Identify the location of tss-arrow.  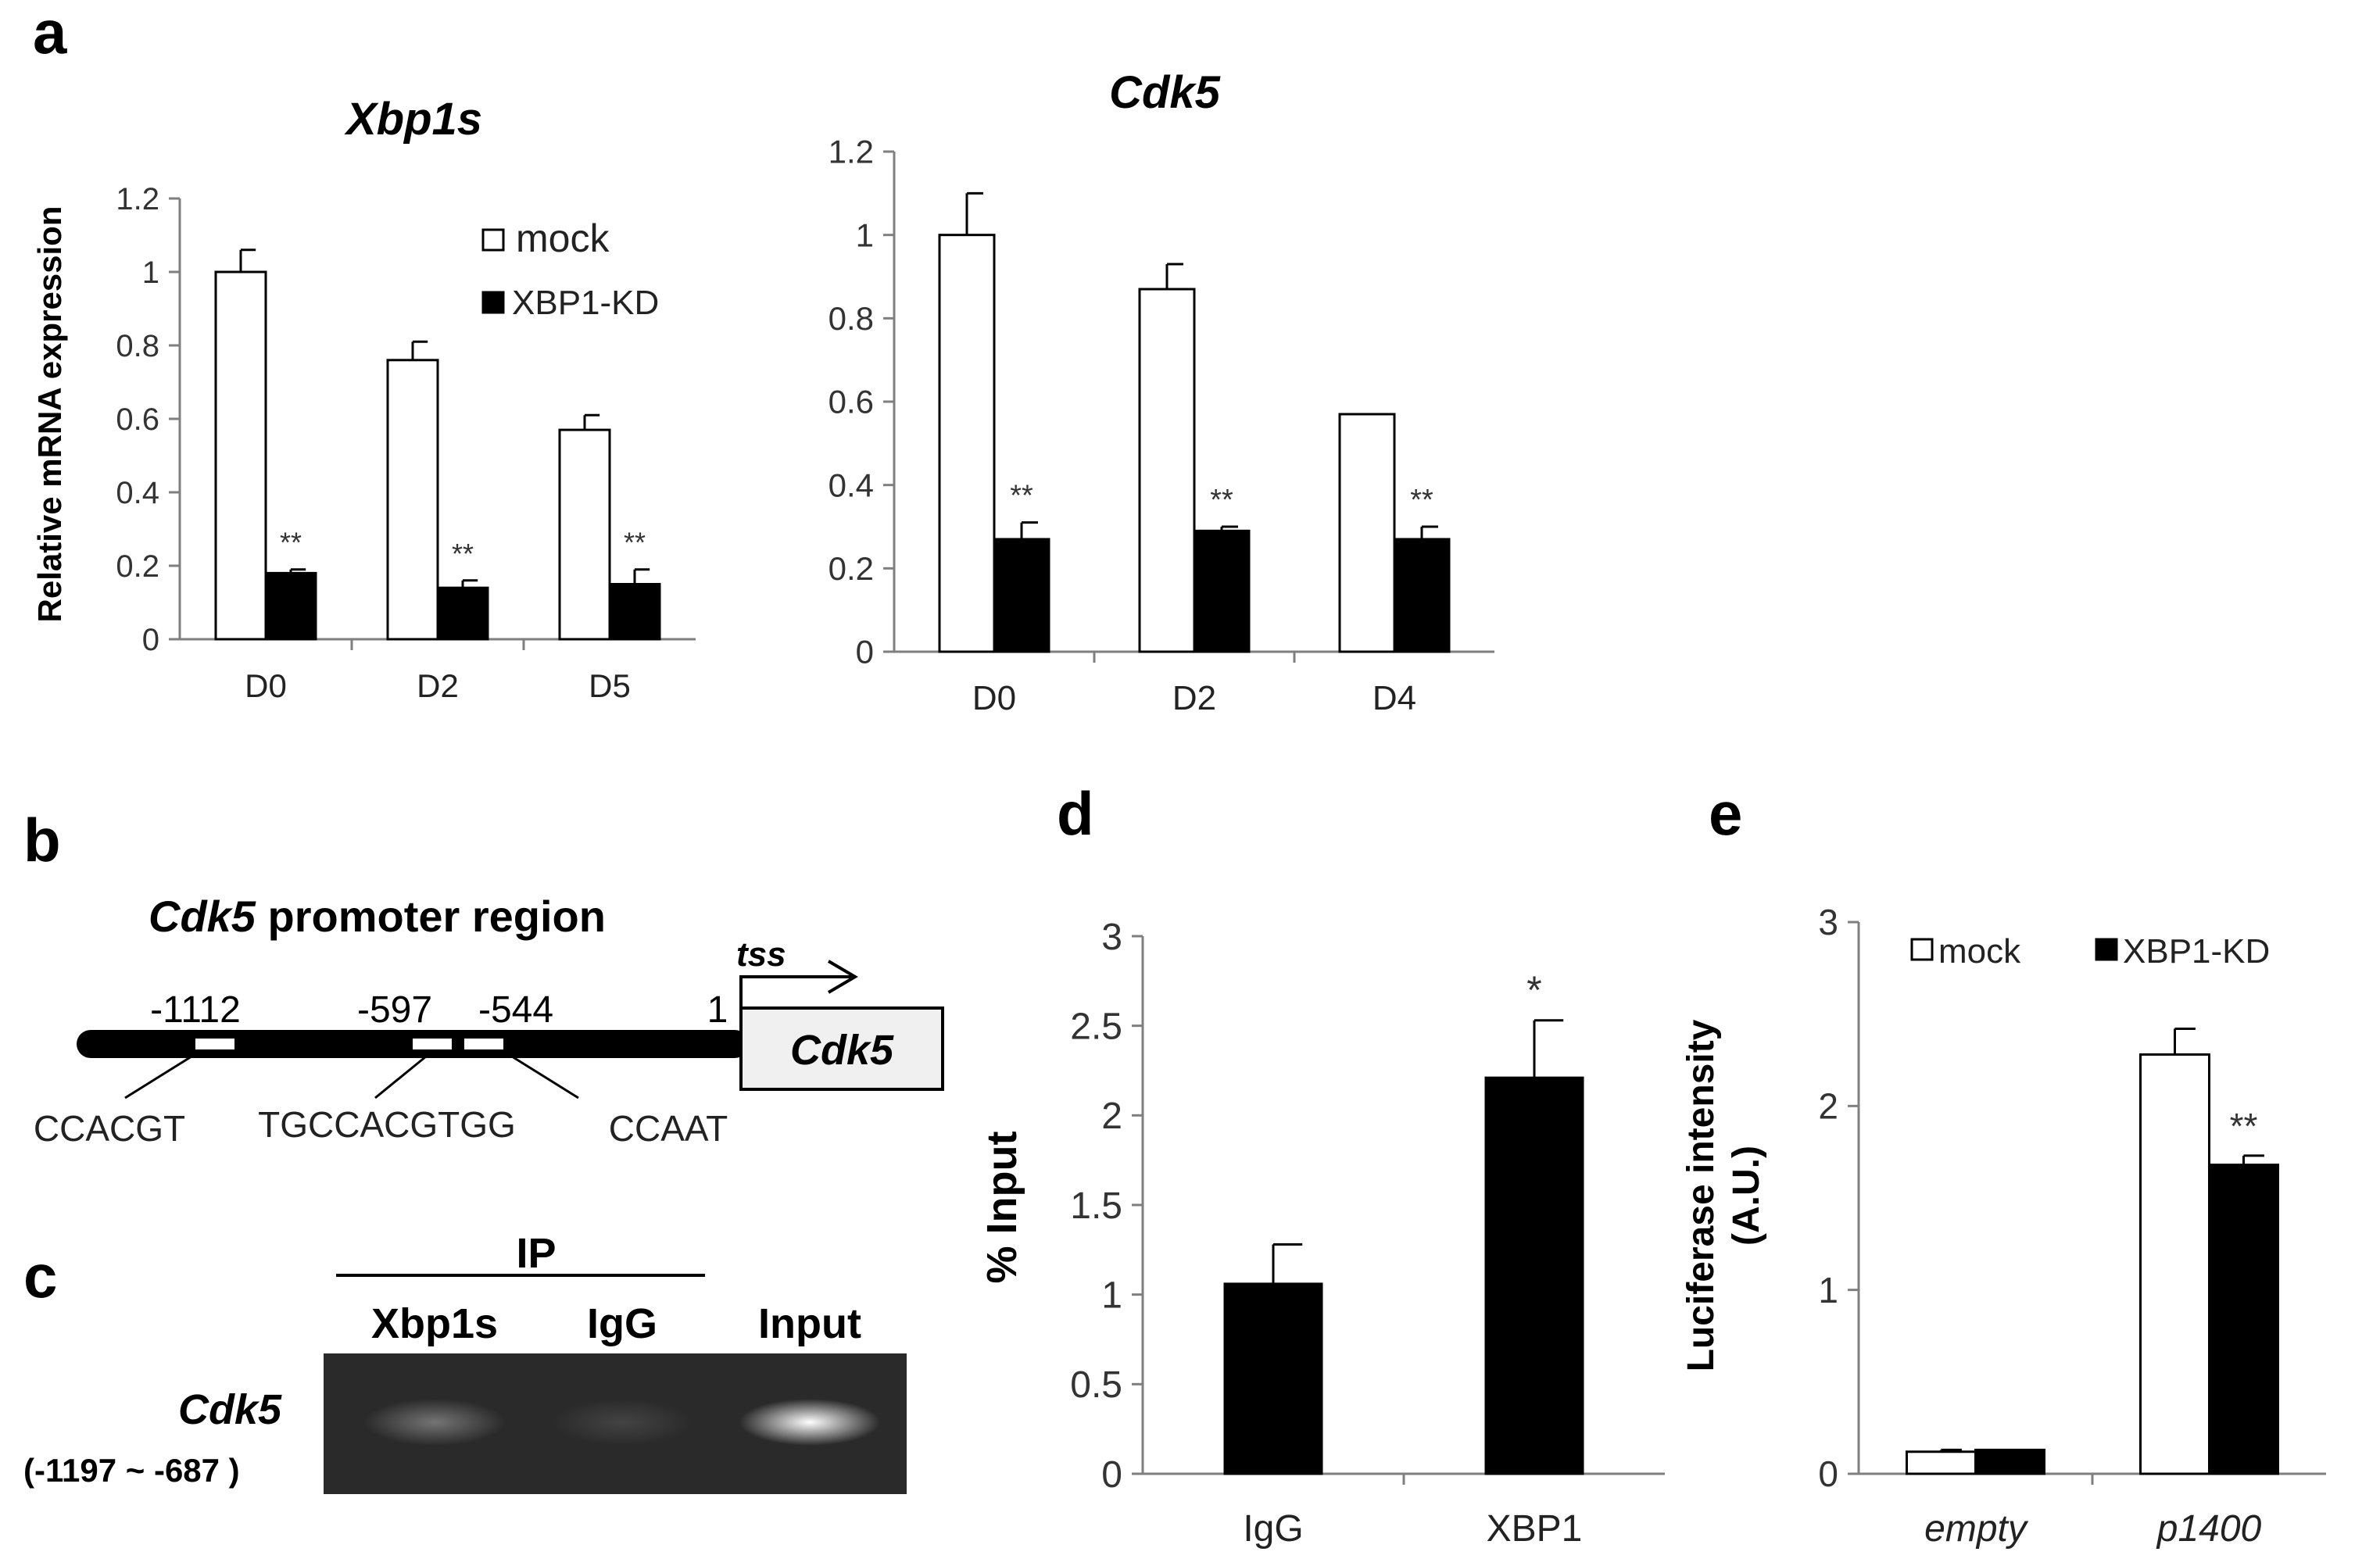
(795, 1002).